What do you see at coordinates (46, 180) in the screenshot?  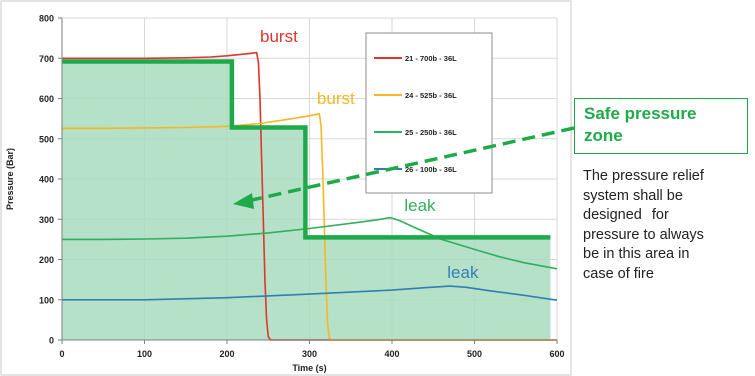 I see `y-tick-label: 400` at bounding box center [46, 180].